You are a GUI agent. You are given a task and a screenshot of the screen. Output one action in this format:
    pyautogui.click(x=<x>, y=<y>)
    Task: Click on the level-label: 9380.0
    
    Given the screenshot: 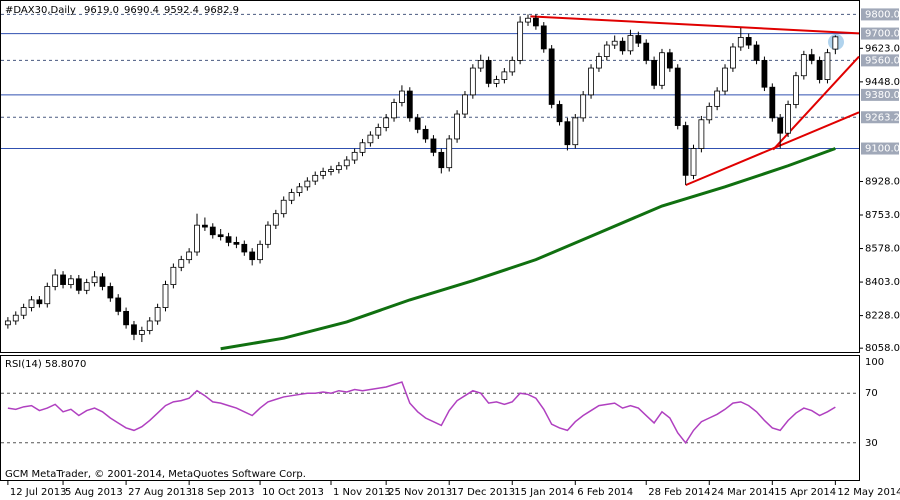 What is the action you would take?
    pyautogui.click(x=882, y=95)
    